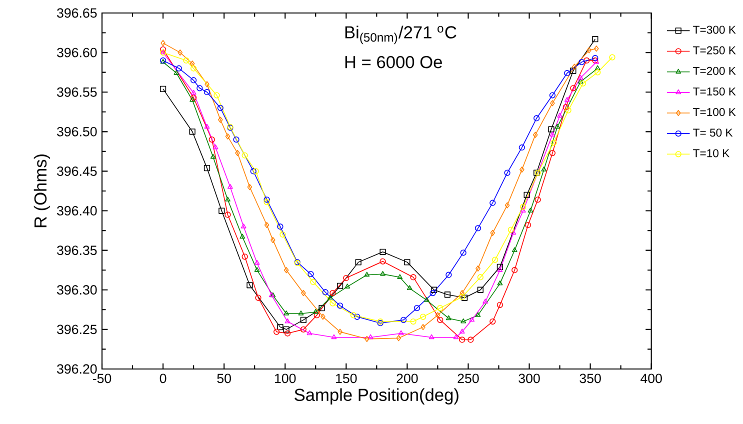  Describe the element at coordinates (400, 35) in the screenshot. I see `text: Bi$_{(50nm)}$/271 $^{o}$C` at that location.